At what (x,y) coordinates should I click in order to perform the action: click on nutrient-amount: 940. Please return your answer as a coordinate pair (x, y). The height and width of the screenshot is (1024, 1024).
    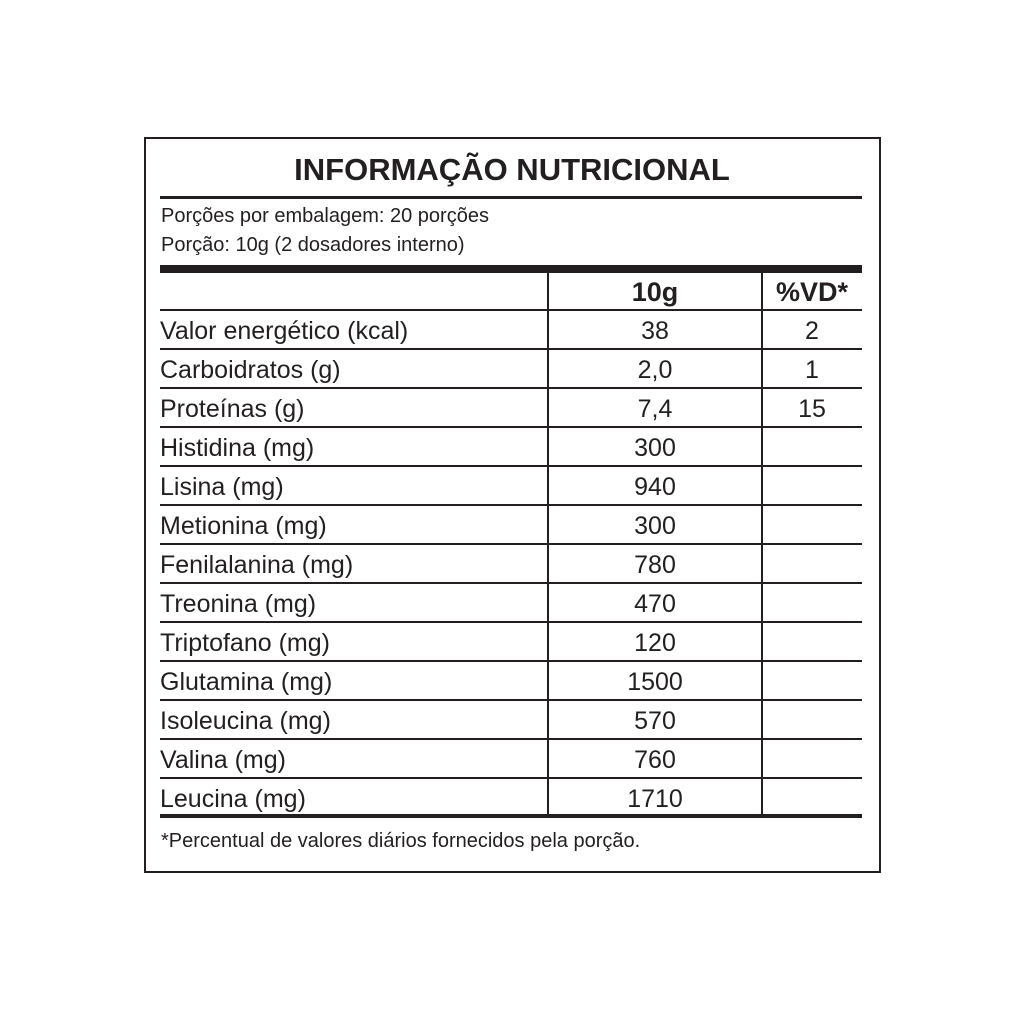
    Looking at the image, I should click on (655, 487).